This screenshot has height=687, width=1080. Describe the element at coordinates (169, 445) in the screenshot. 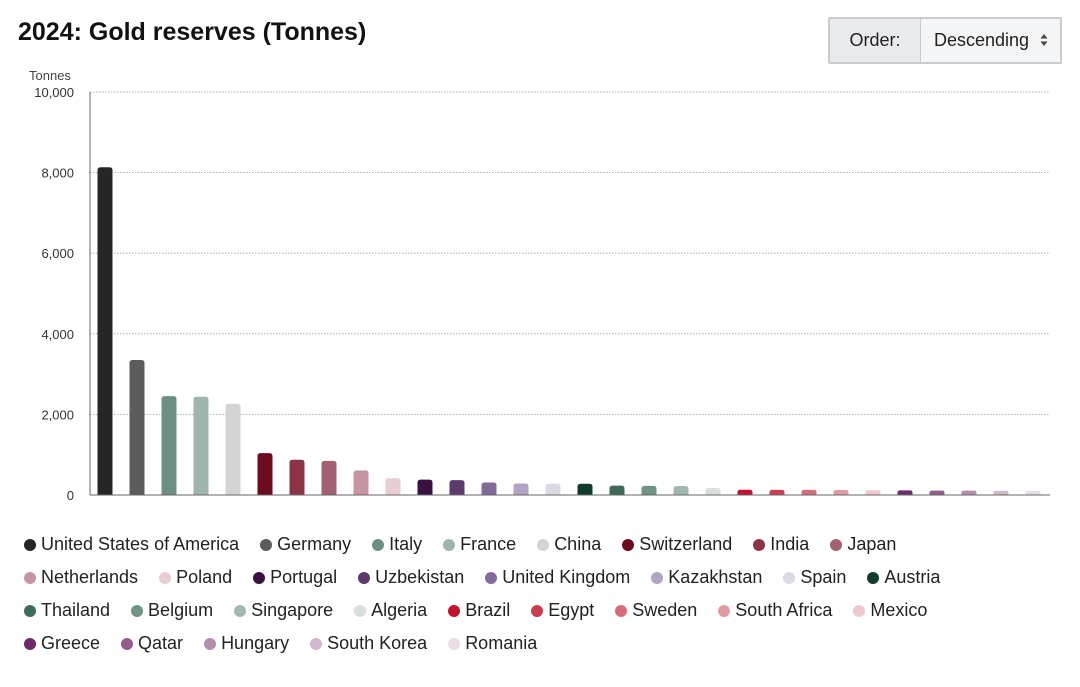

I see `bar-italy` at that location.